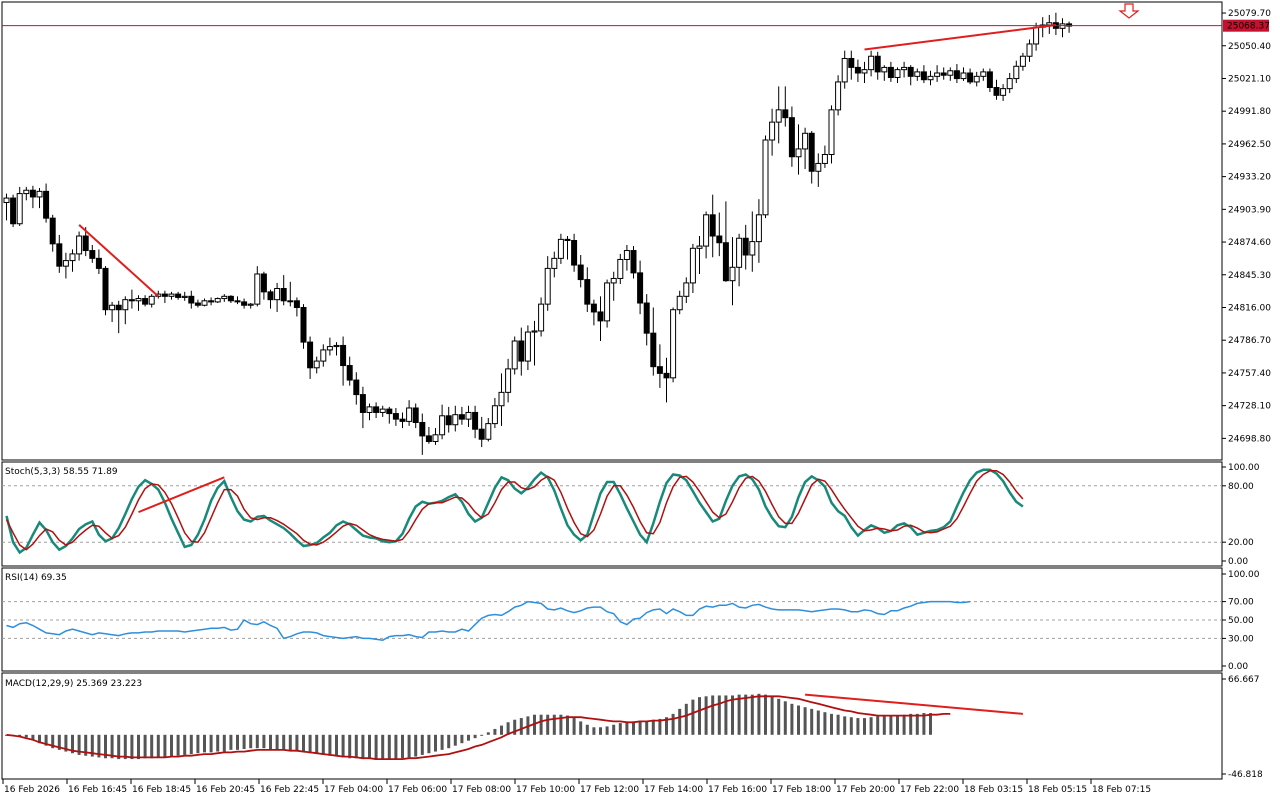 This screenshot has width=1280, height=800. I want to click on rsi-lines, so click(488, 620).